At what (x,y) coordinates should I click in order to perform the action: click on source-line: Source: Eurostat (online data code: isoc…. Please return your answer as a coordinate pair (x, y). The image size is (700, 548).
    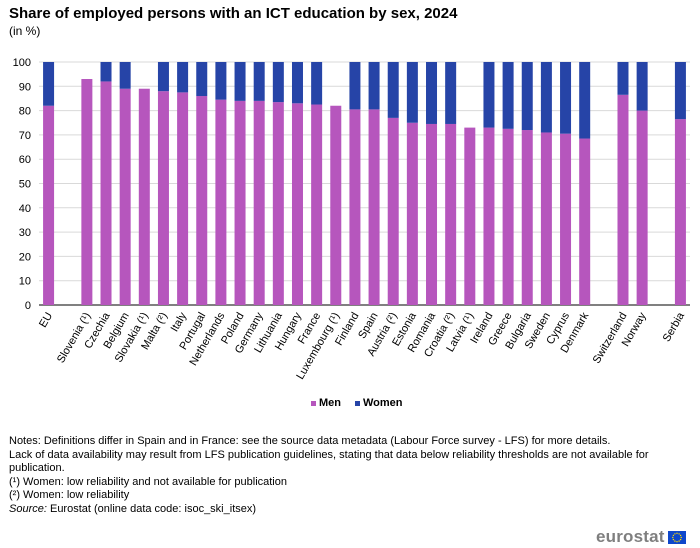
    Looking at the image, I should click on (339, 510).